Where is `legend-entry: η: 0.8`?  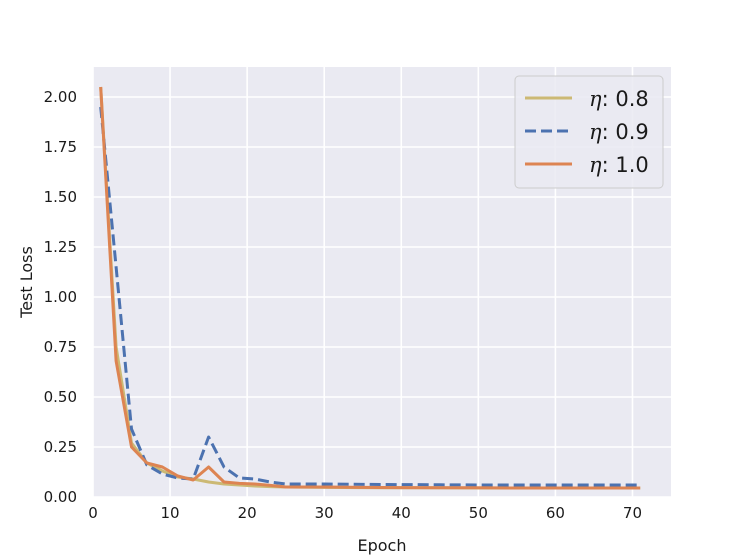
legend-entry: η: 0.8 is located at coordinates (619, 99).